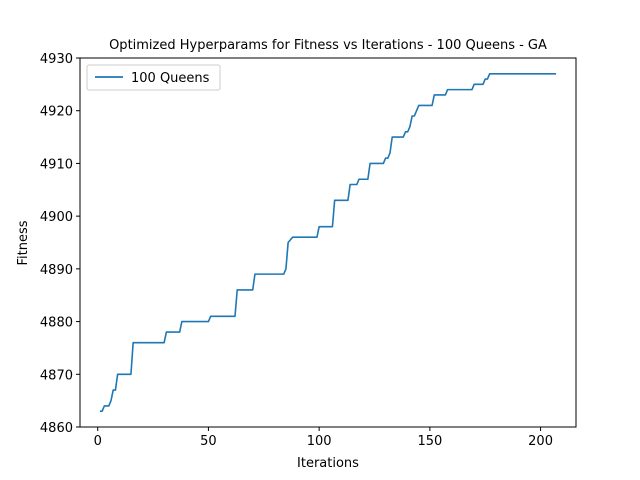 This screenshot has height=480, width=640. I want to click on x-axis: 0 50 100 150 200, so click(323, 438).